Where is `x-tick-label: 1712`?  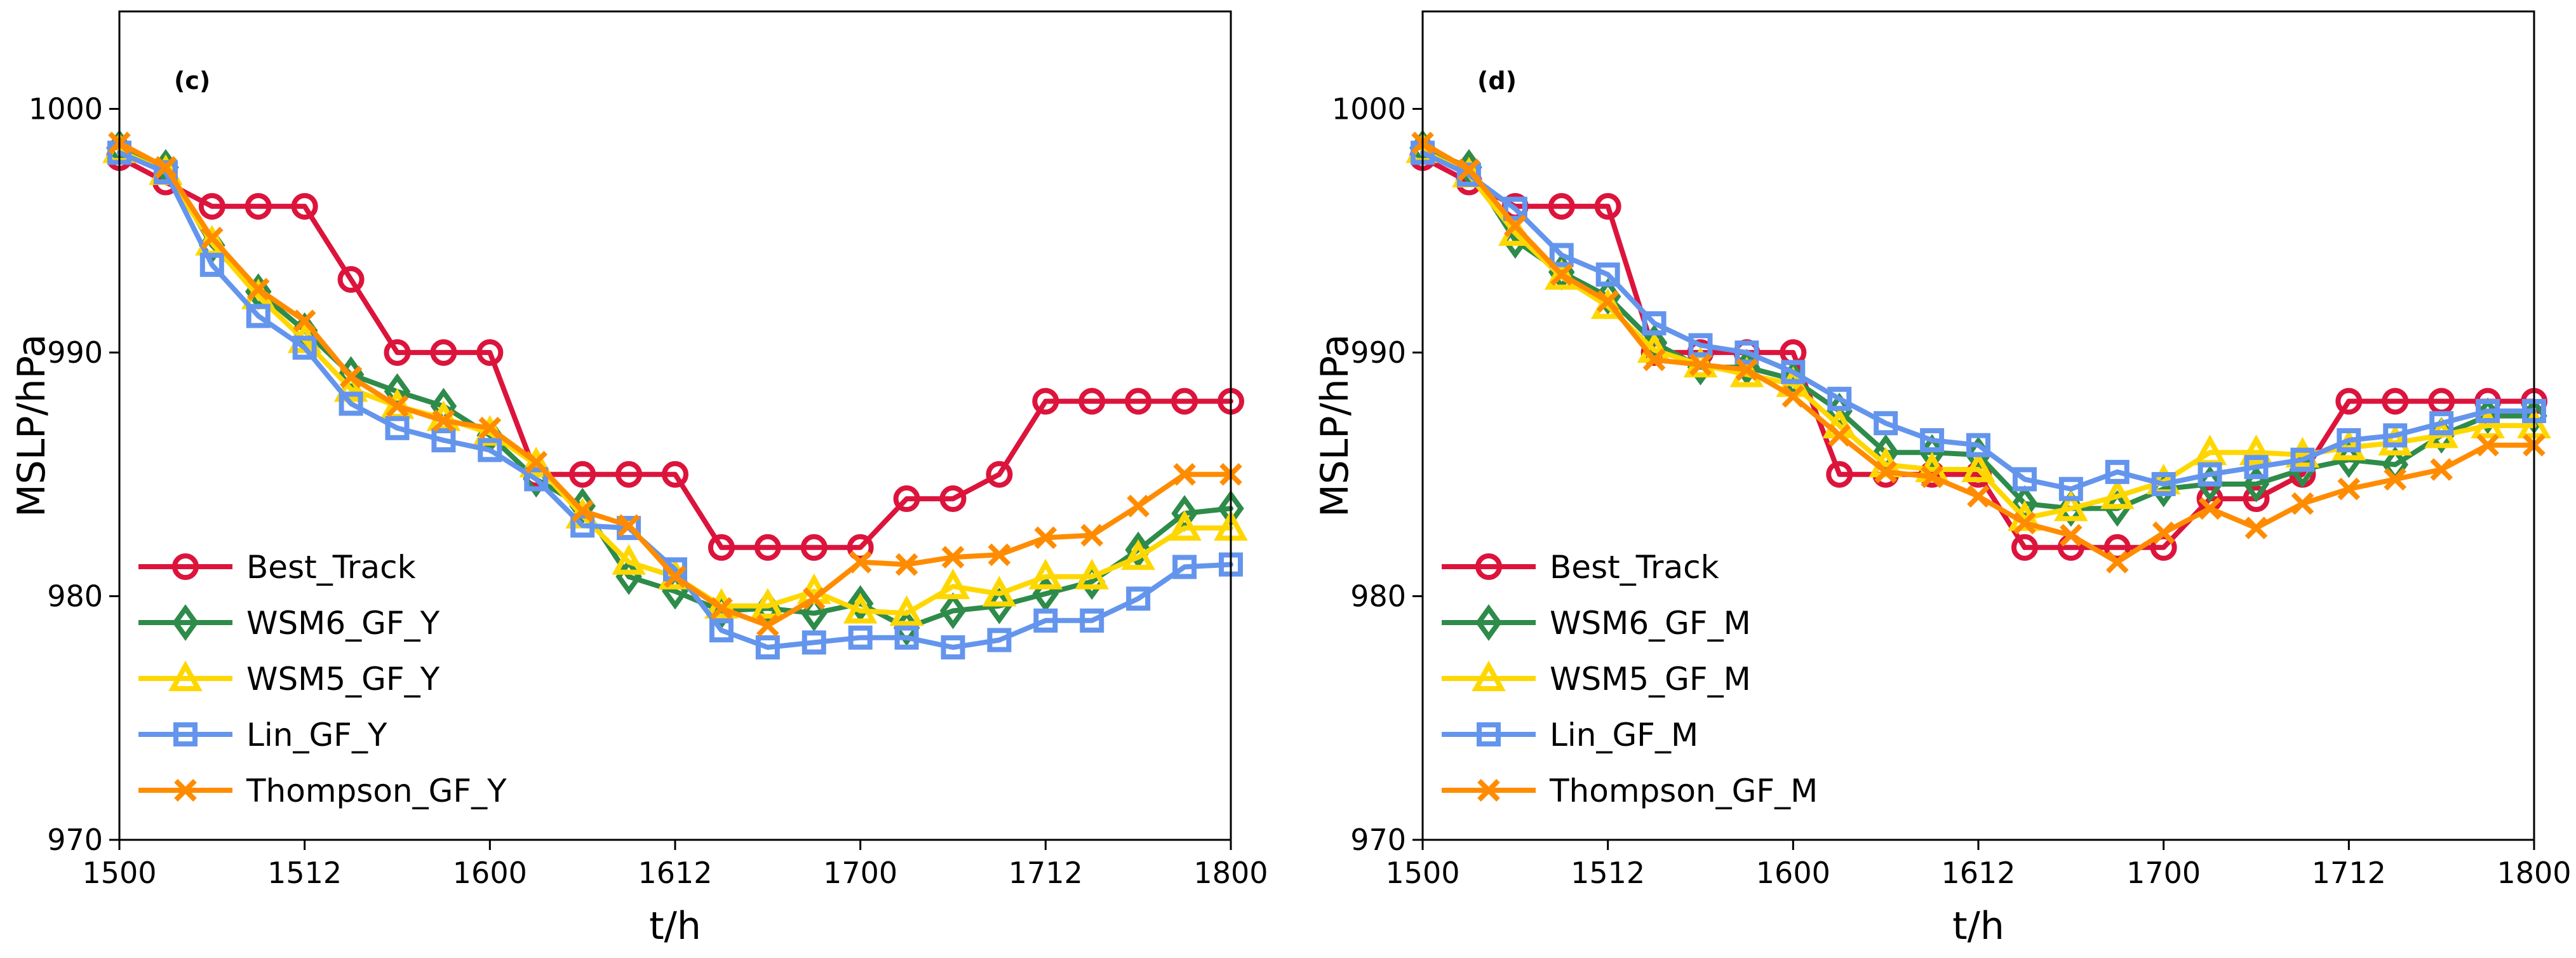 x-tick-label: 1712 is located at coordinates (2349, 873).